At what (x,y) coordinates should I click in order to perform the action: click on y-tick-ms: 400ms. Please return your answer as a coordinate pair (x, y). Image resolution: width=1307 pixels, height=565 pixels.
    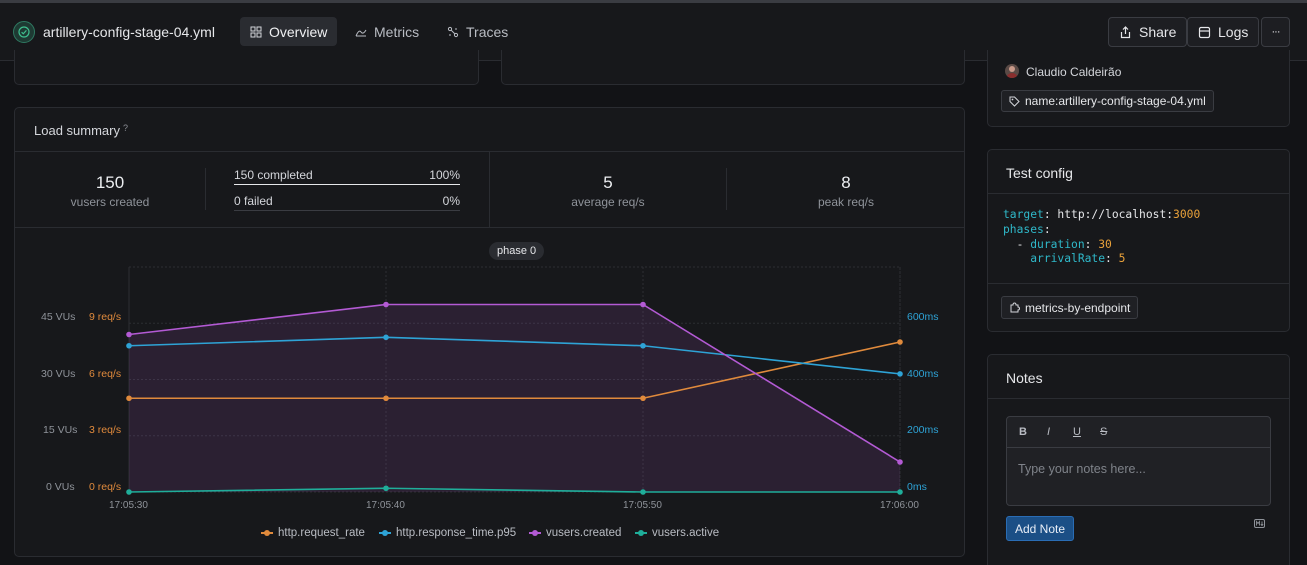
    Looking at the image, I should click on (923, 374).